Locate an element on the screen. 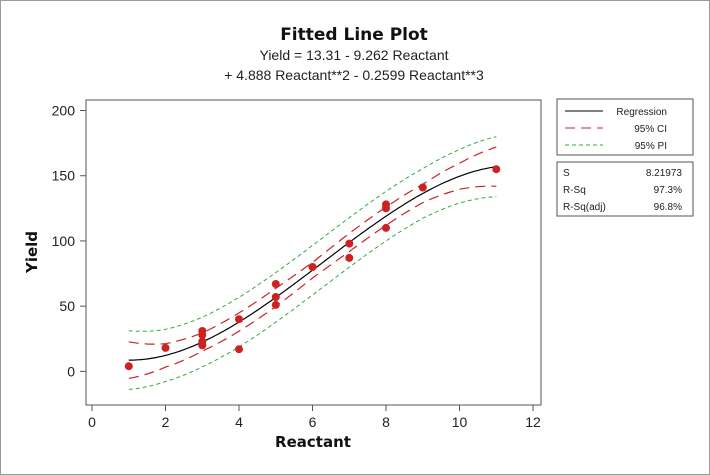  legend-regression-label: Regression is located at coordinates (641, 112).